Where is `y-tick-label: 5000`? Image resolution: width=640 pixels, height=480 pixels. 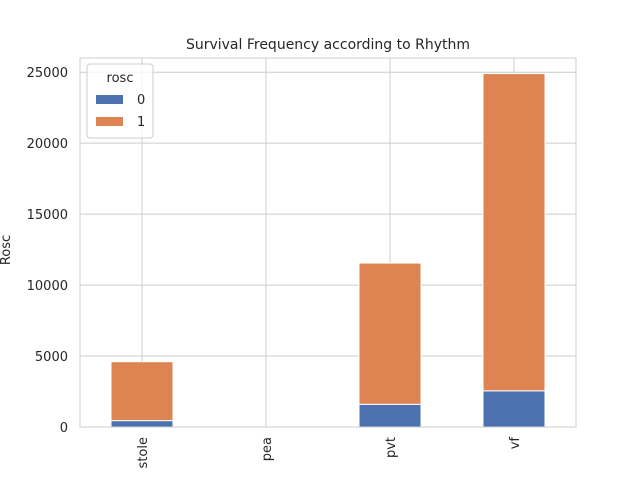 y-tick-label: 5000 is located at coordinates (51, 357).